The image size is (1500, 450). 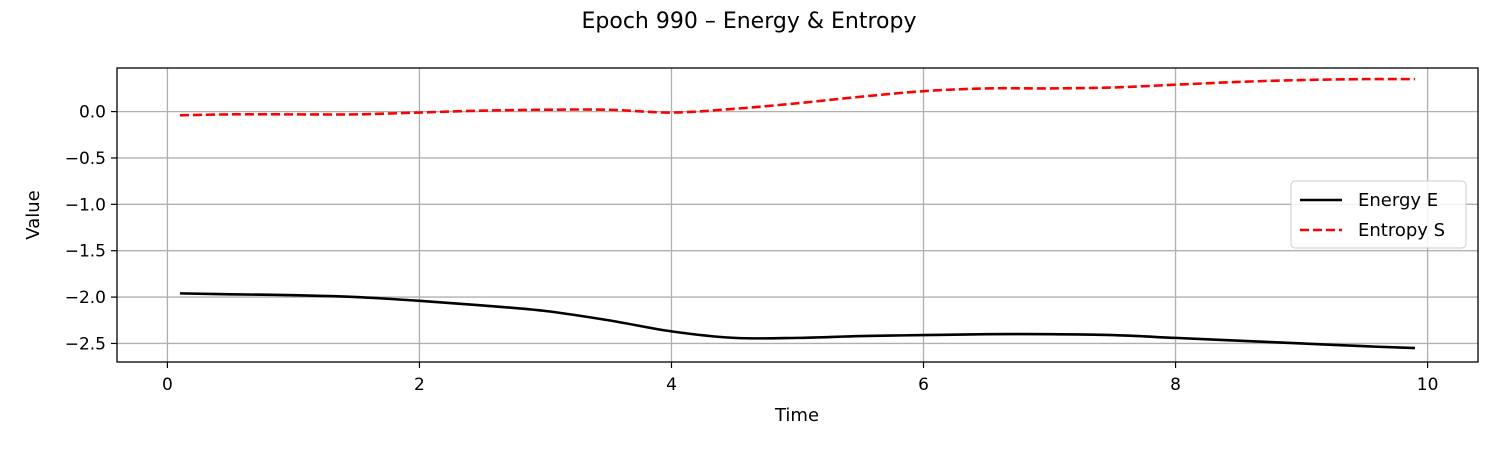 What do you see at coordinates (1378, 214) in the screenshot?
I see `legend: Energy E Entropy S` at bounding box center [1378, 214].